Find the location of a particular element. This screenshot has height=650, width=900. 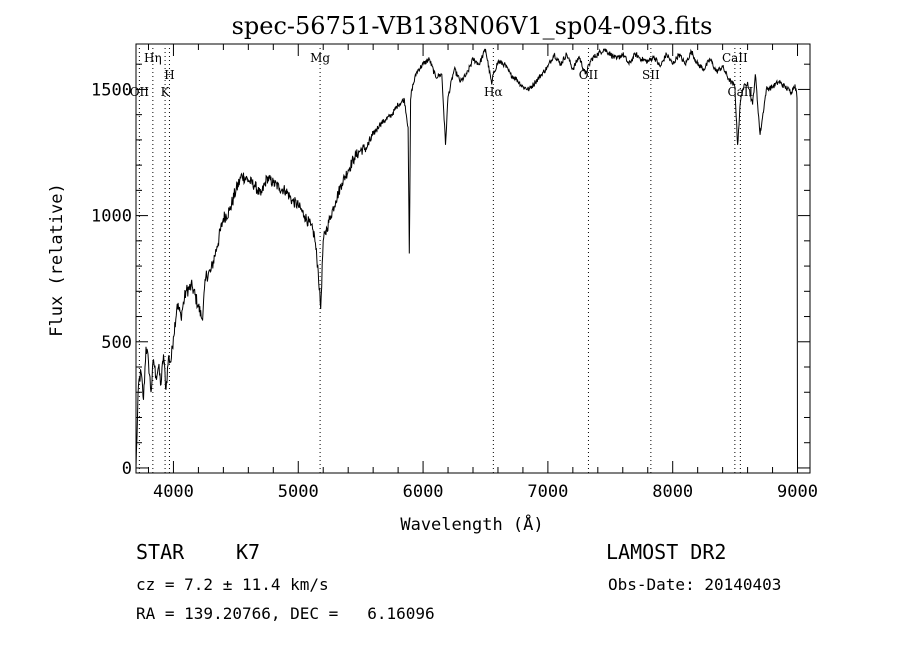

chart-title: spec-56751-VB138N06V1_sp04-093.fits is located at coordinates (472, 26).